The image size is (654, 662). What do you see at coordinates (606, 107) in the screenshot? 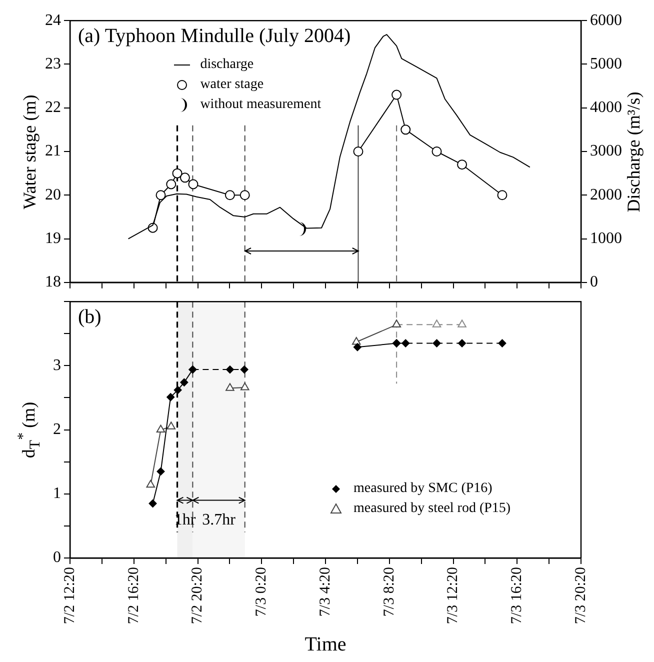
I see `y2-tick-label: 4000` at bounding box center [606, 107].